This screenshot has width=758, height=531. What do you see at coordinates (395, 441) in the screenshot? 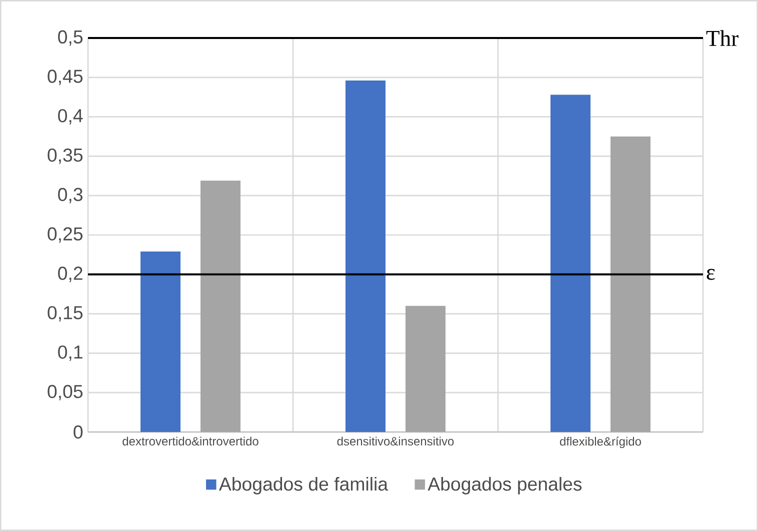
I see `x-tick-label: dsensitivo&insensitivo` at bounding box center [395, 441].